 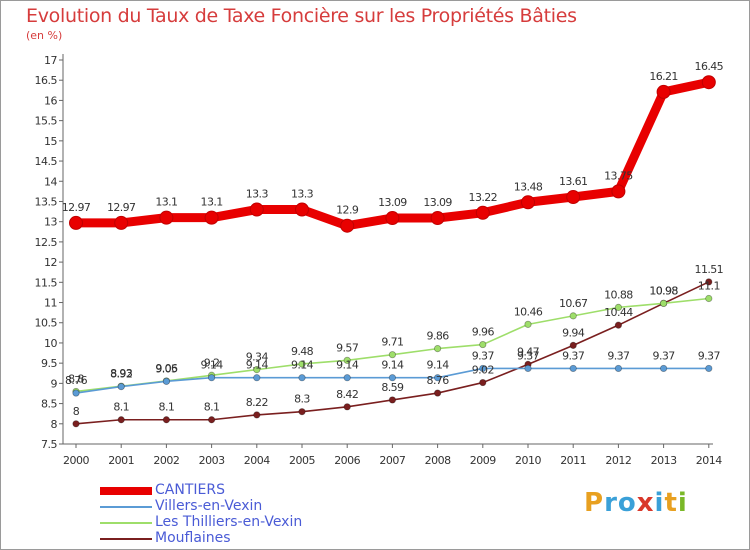 I want to click on data-label-les-thilliers-en-vexin: 9.34, so click(x=257, y=357).